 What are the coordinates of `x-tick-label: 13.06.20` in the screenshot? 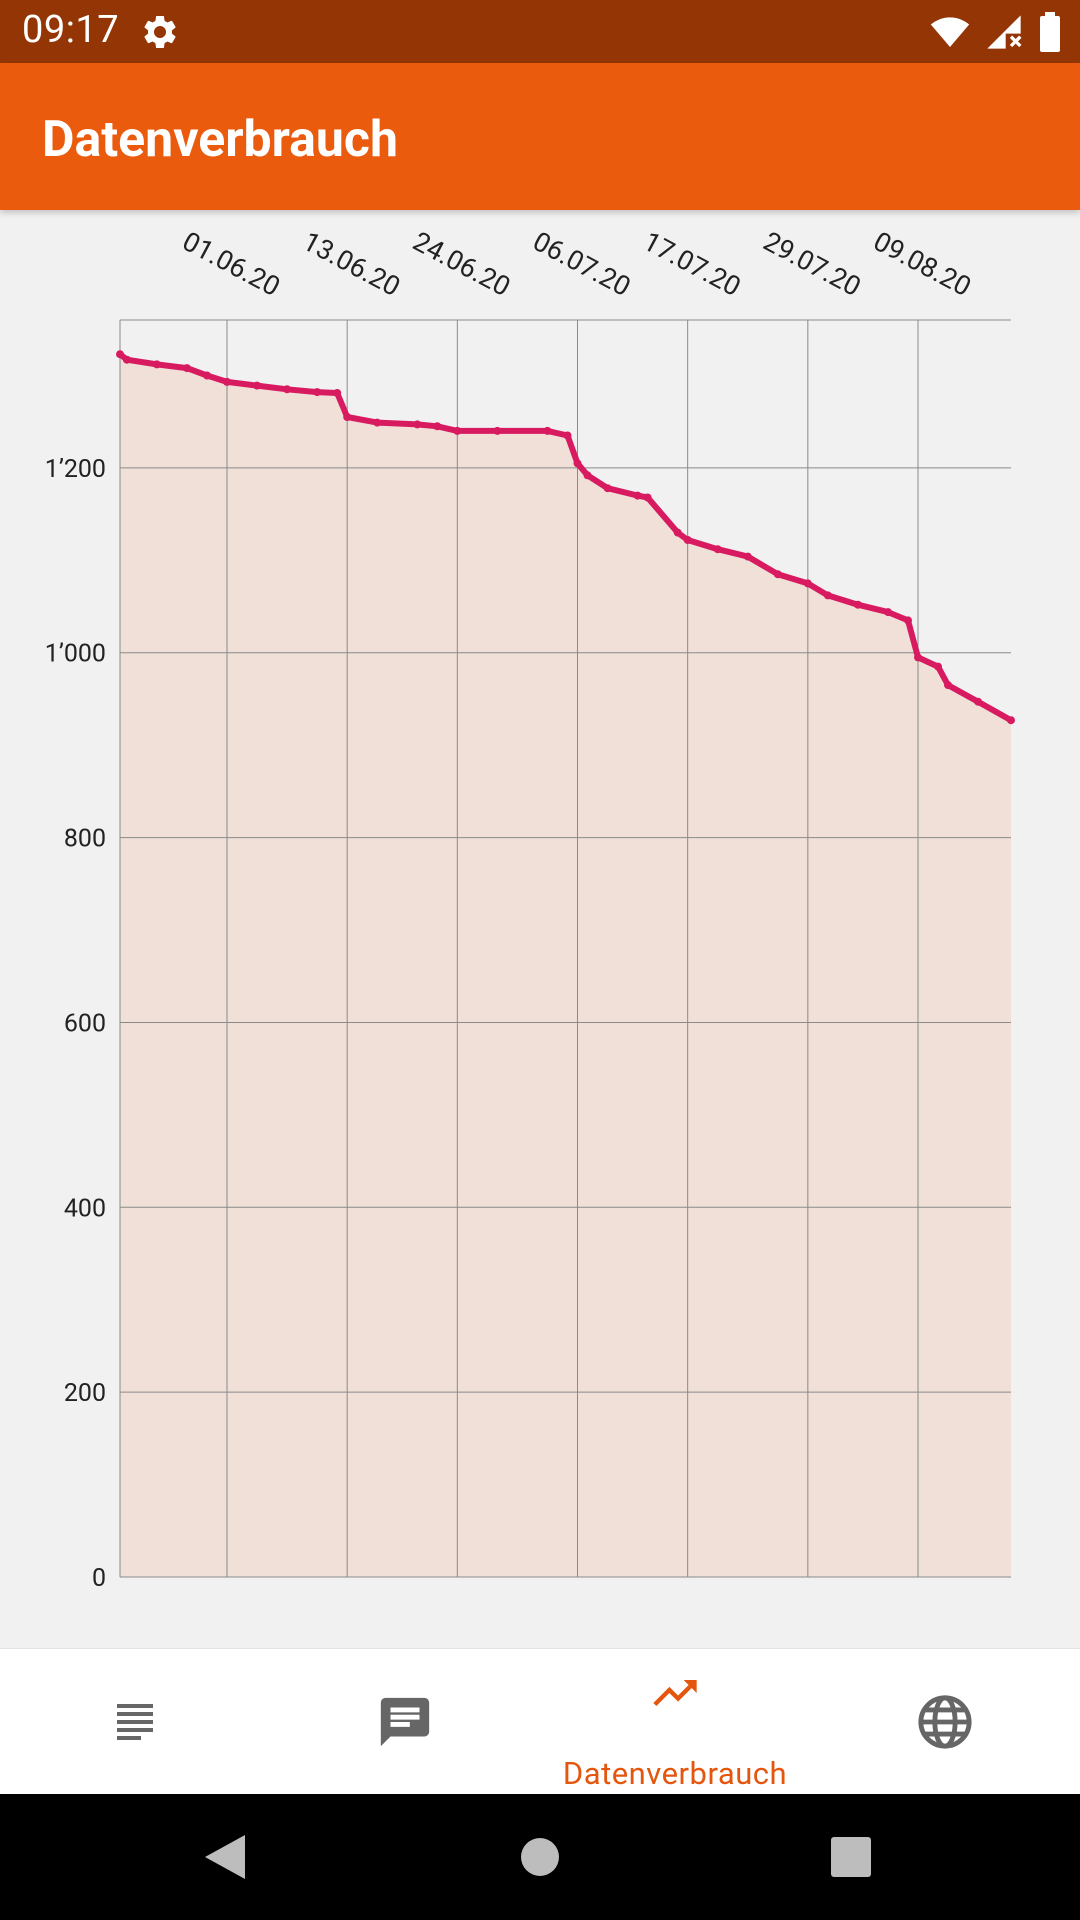 It's located at (351, 264).